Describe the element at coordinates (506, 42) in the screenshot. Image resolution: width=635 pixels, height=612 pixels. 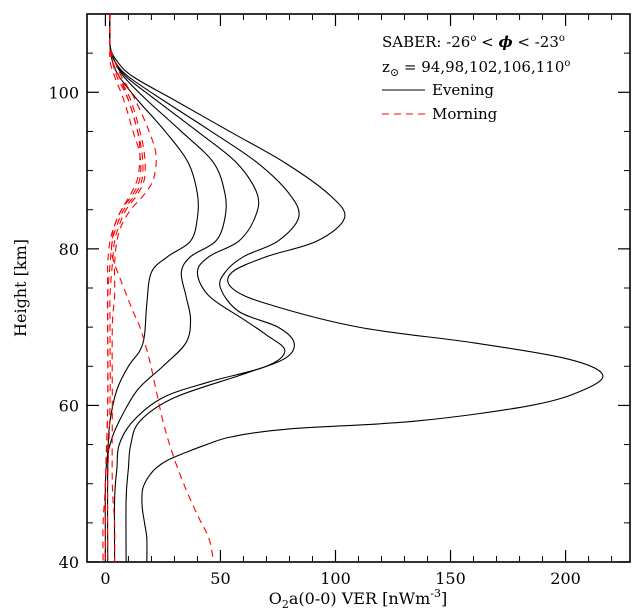
I see `legend-saber-phi: ϕ` at that location.